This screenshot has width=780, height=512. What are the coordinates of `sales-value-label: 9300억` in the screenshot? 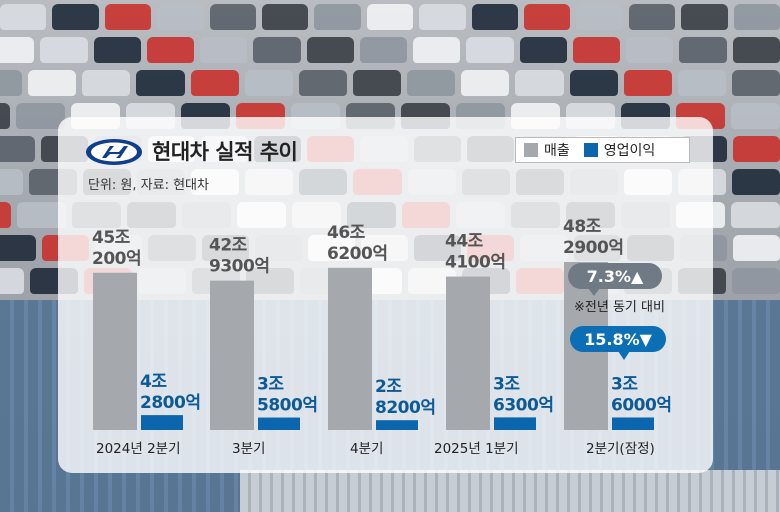 It's located at (239, 267).